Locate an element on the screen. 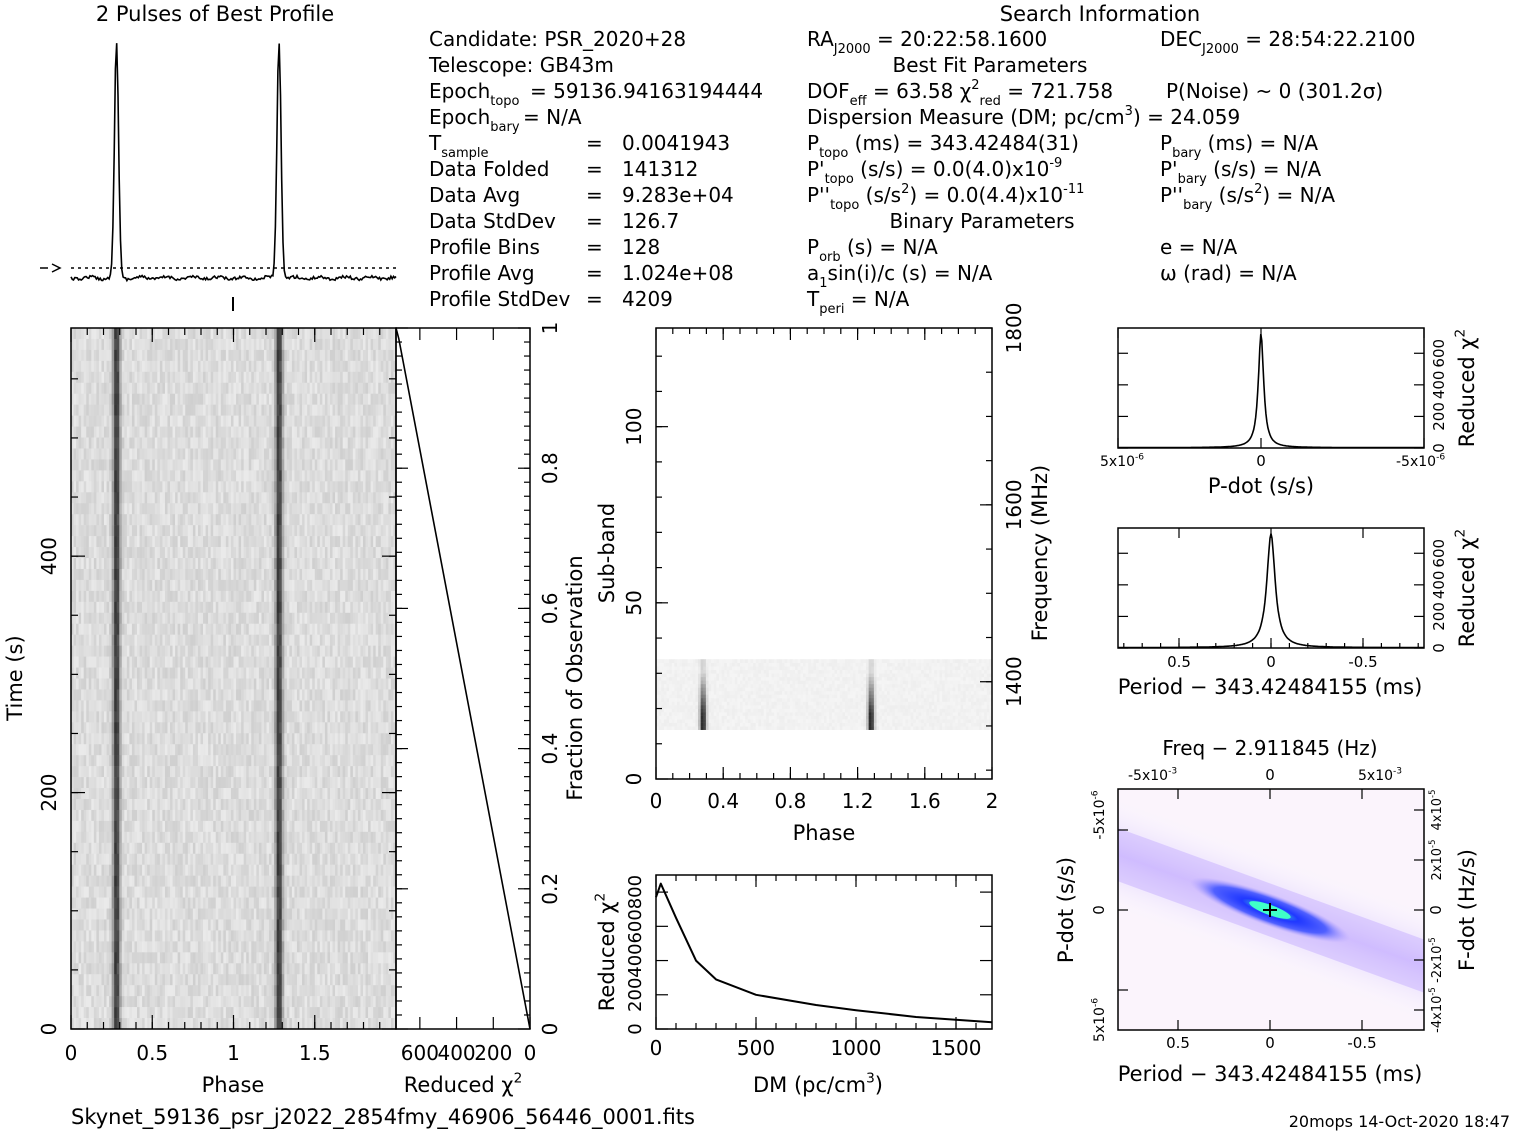  info-label: Data Avg is located at coordinates (474, 195).